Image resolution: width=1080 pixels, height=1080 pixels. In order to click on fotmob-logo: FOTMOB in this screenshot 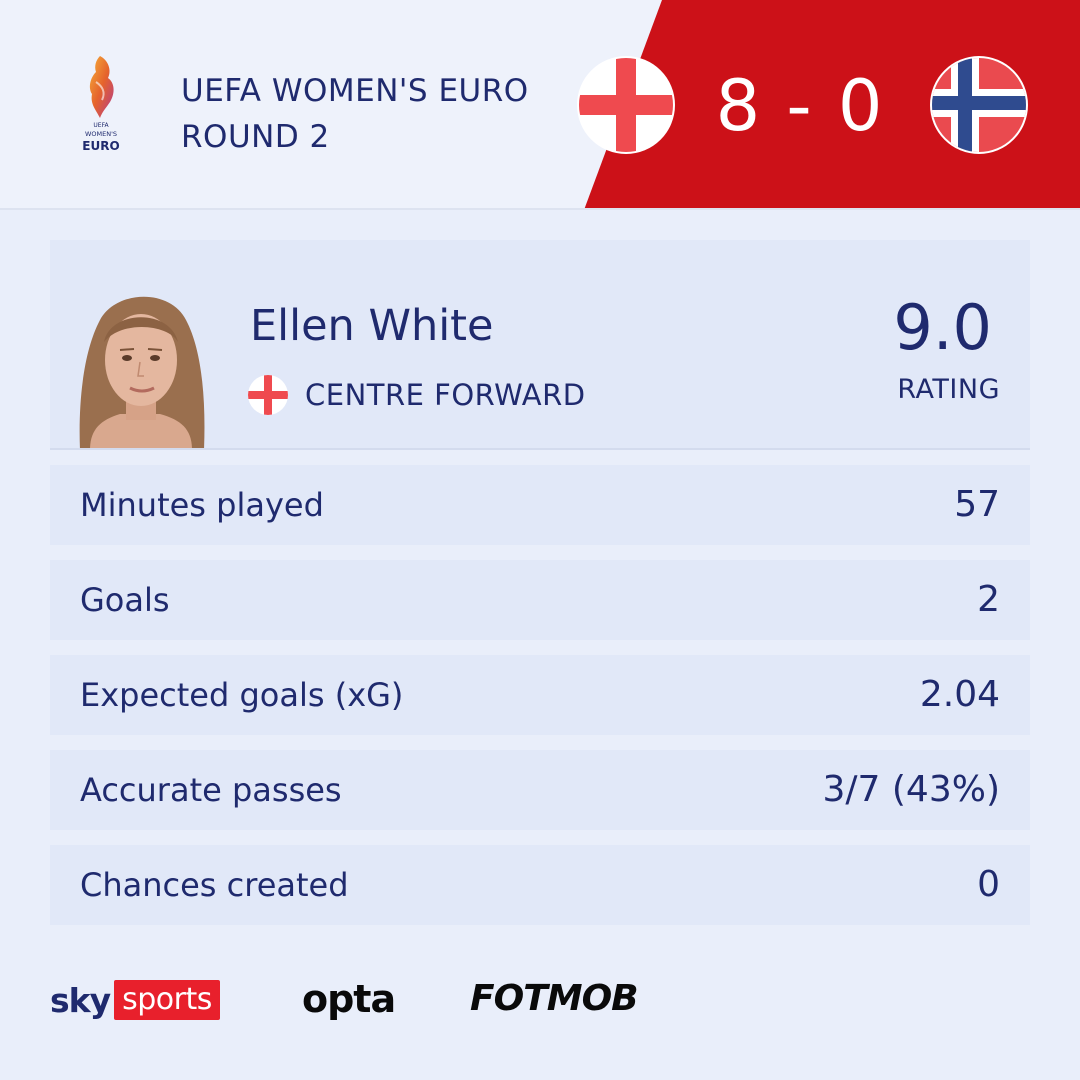, I will do `click(554, 998)`.